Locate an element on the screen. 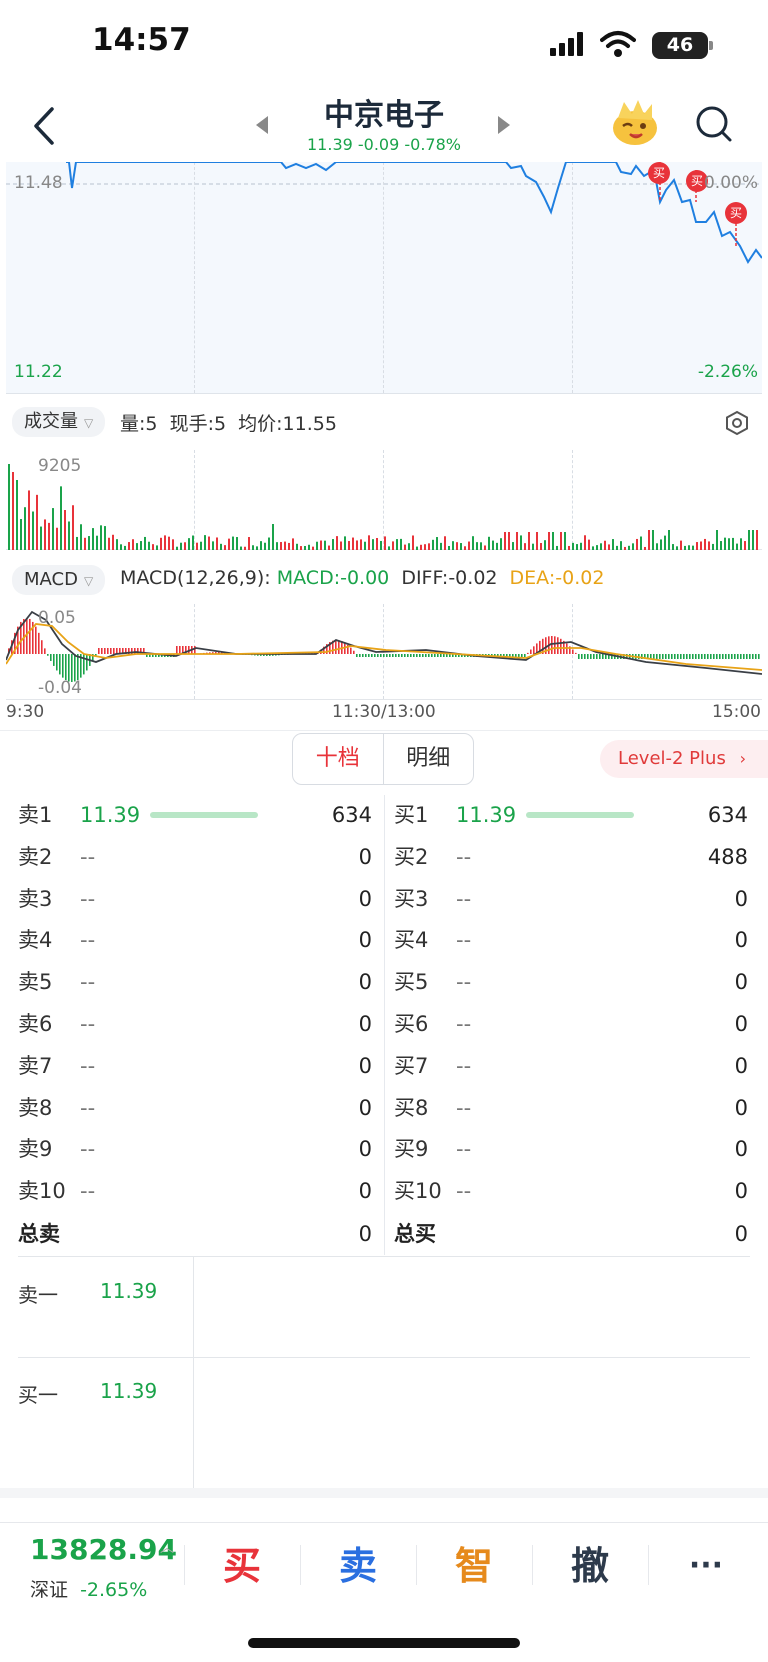 The image size is (768, 1662). back-icon is located at coordinates (44, 126).